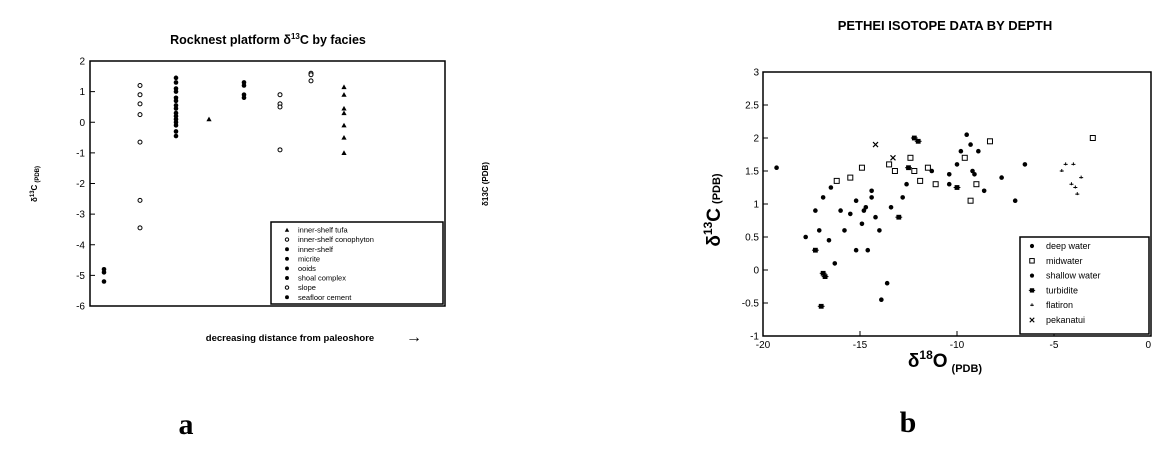 This screenshot has width=1152, height=453. What do you see at coordinates (1065, 320) in the screenshot?
I see `panel-b-legend-label: pekanatui` at bounding box center [1065, 320].